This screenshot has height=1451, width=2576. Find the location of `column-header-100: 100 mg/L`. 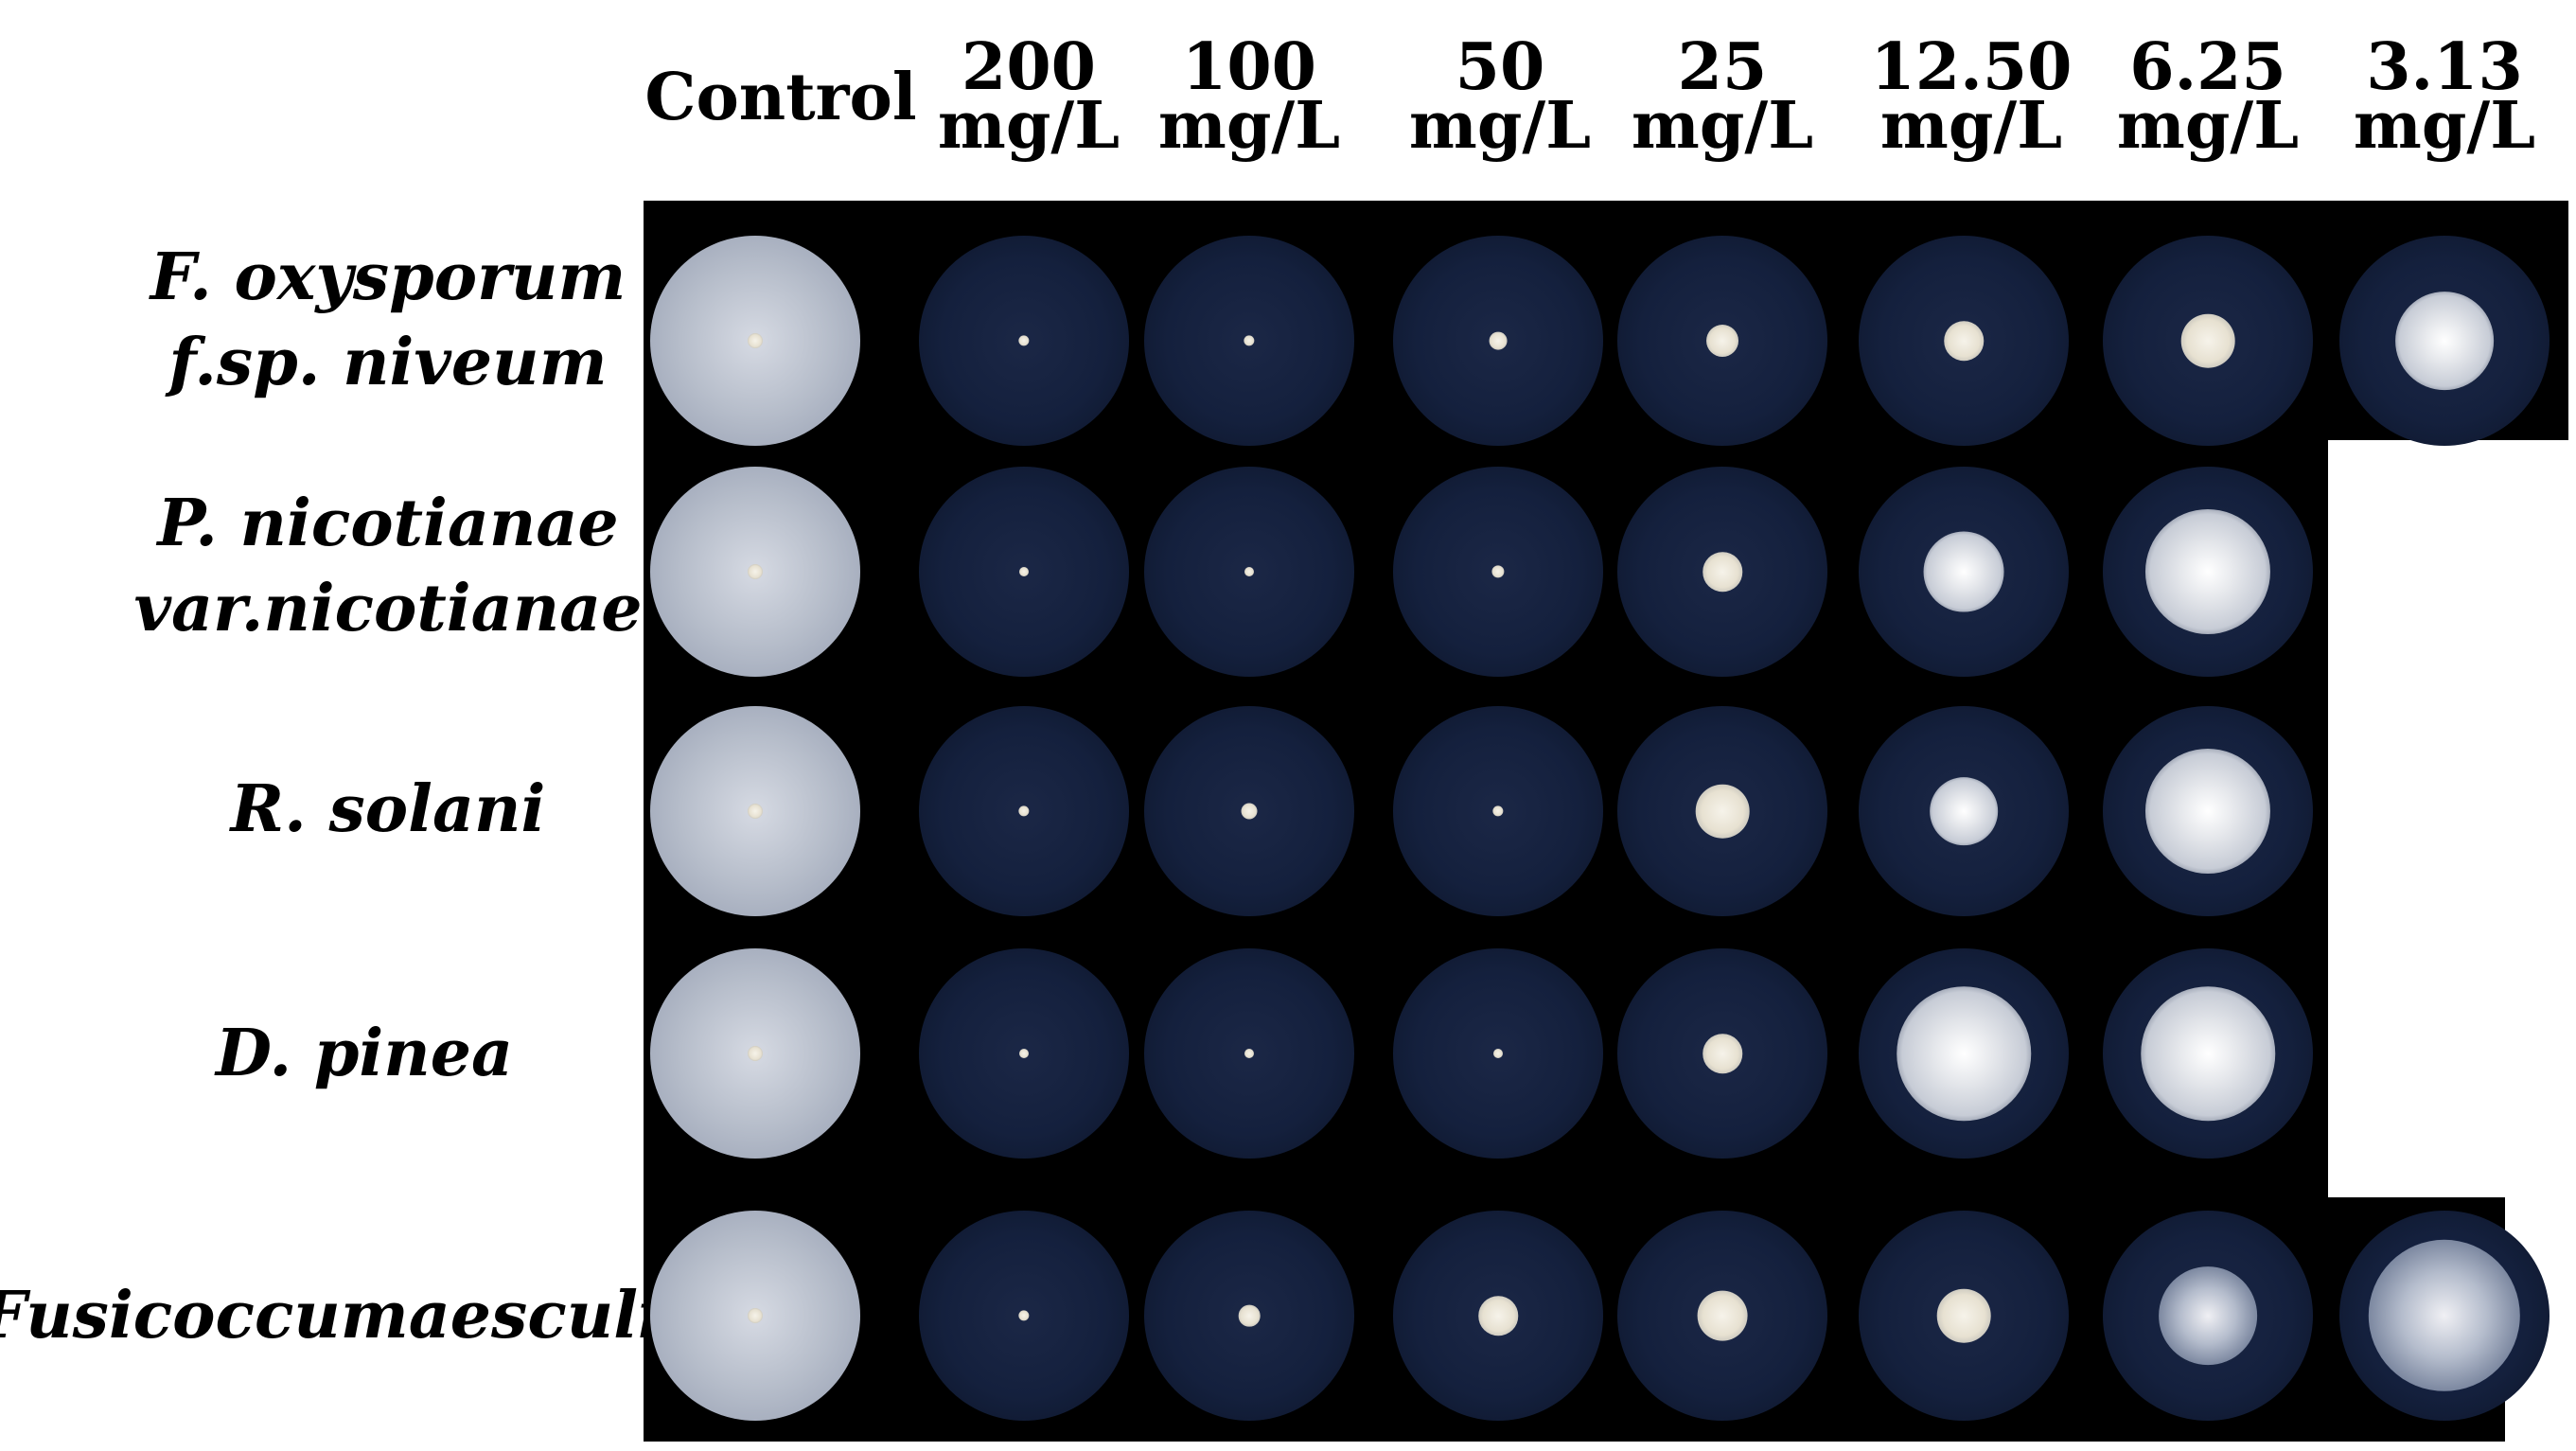

column-header-100: 100 mg/L is located at coordinates (1249, 96).